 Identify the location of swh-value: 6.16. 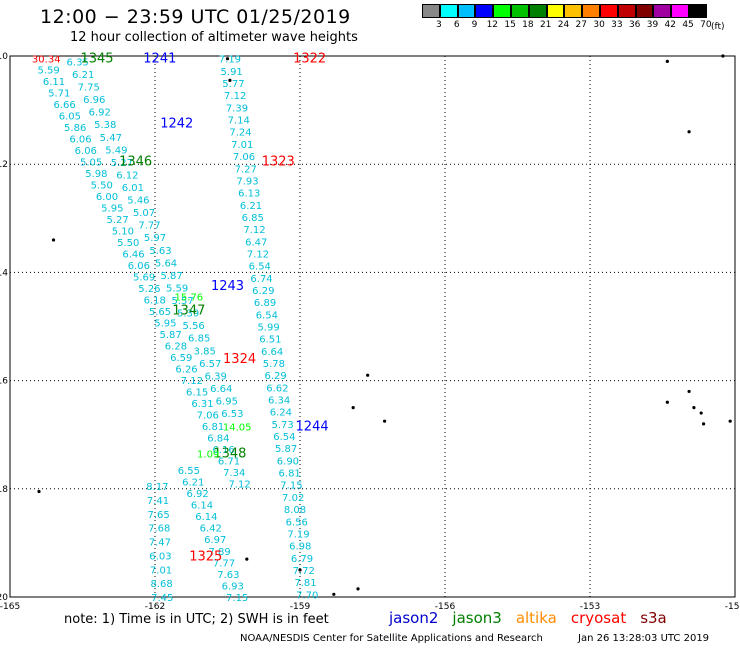
(224, 450).